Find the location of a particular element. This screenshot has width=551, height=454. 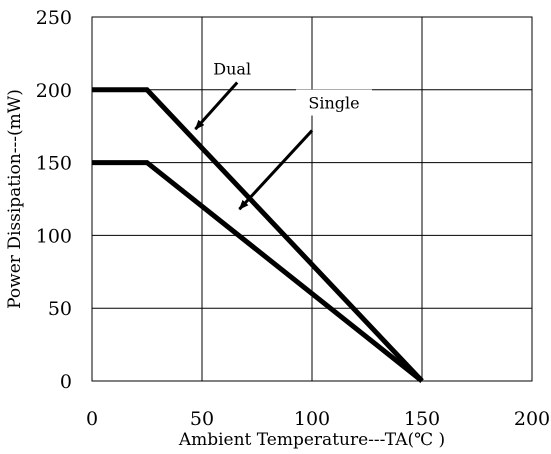

annotation-label-dual: Dual is located at coordinates (232, 69).